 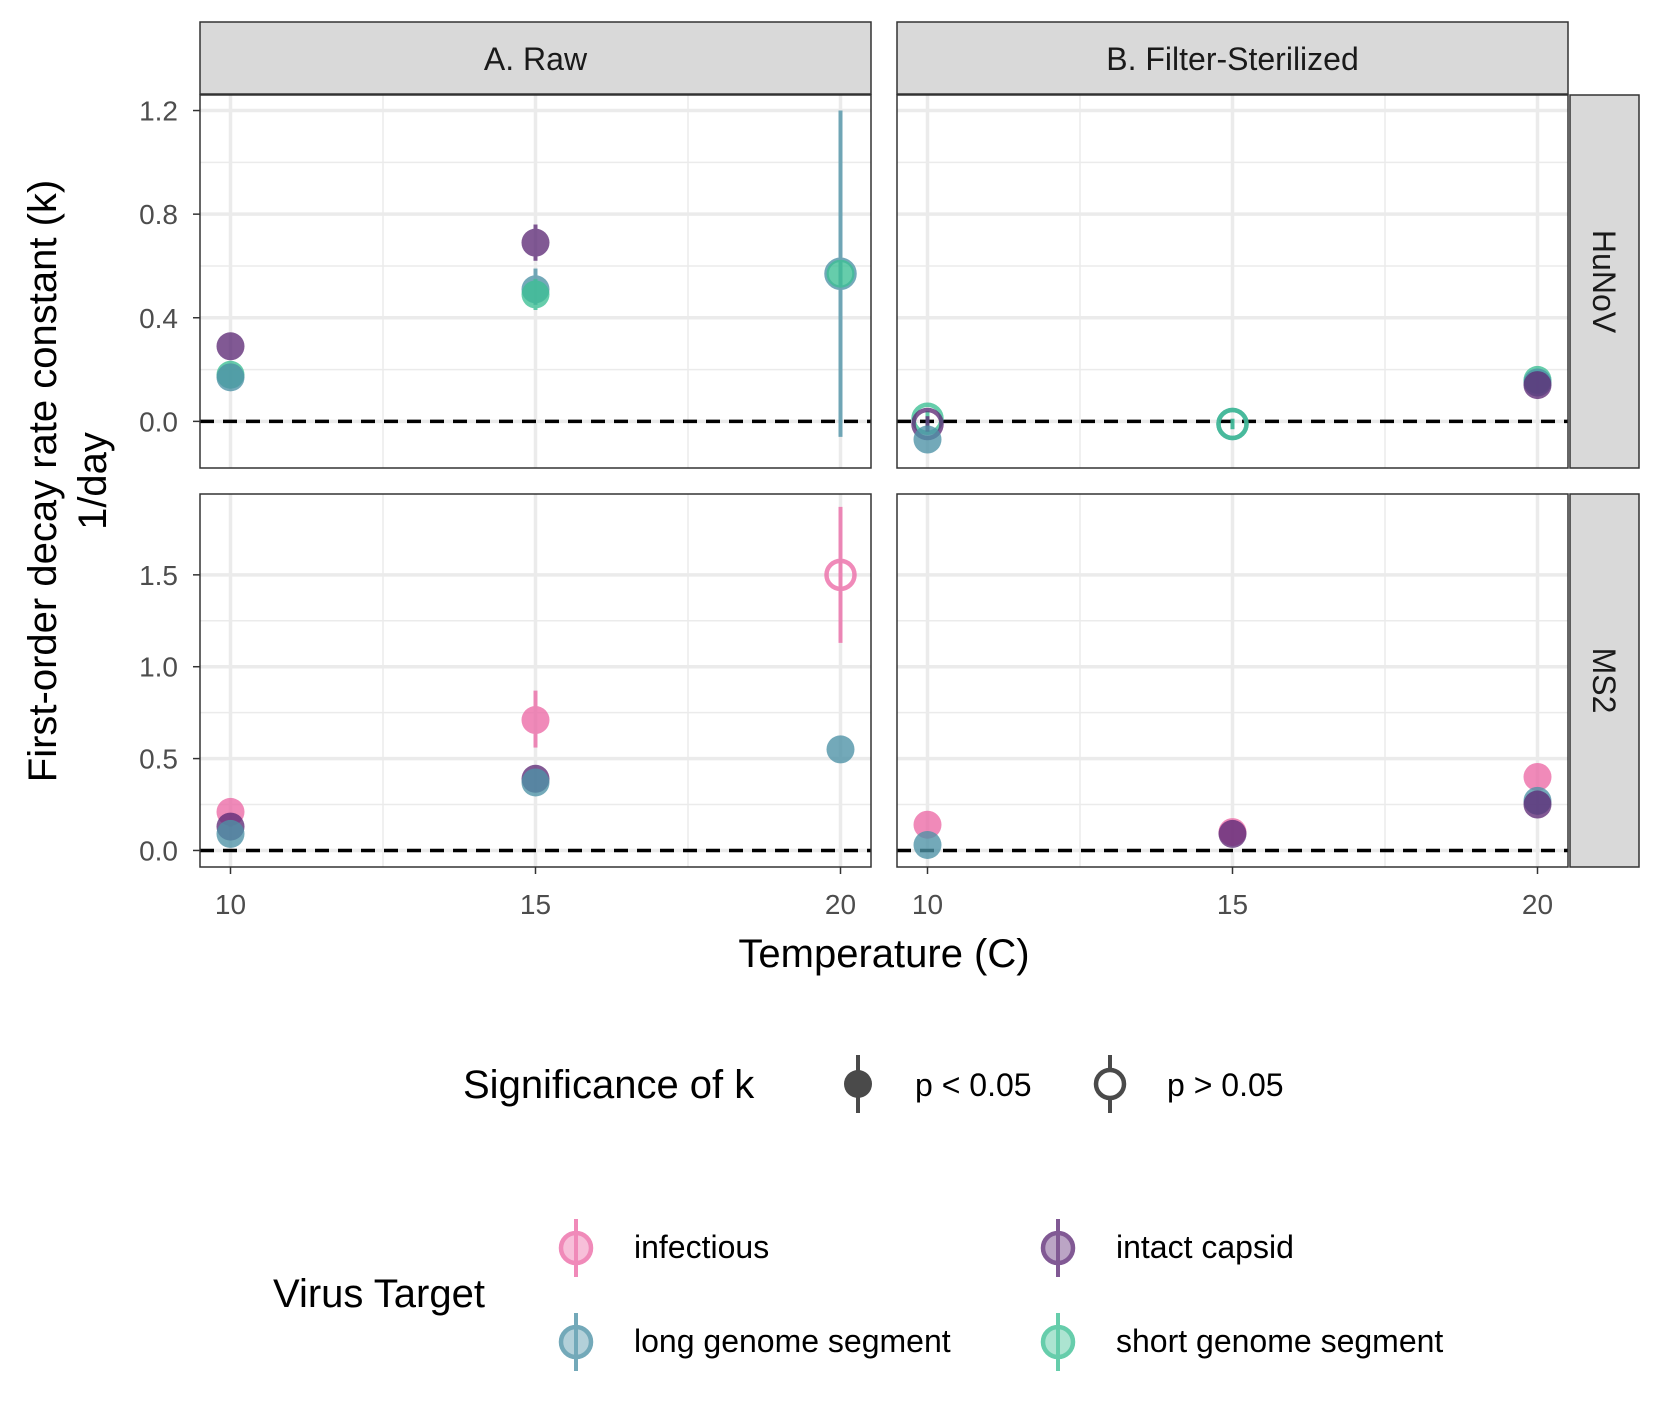 What do you see at coordinates (973, 1085) in the screenshot?
I see `legend-significance-label-0: p < 0.05` at bounding box center [973, 1085].